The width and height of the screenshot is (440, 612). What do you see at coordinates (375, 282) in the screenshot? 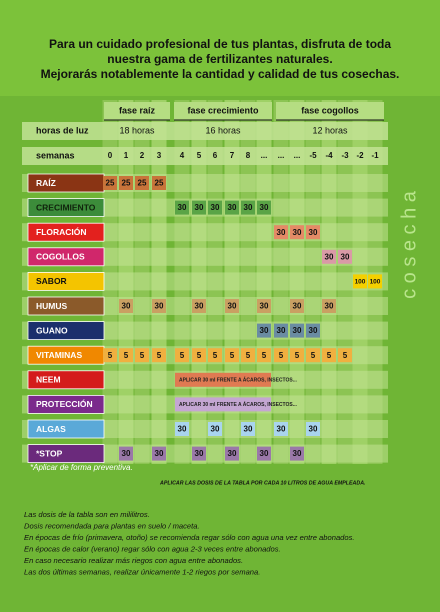
I see `dose: 100` at bounding box center [375, 282].